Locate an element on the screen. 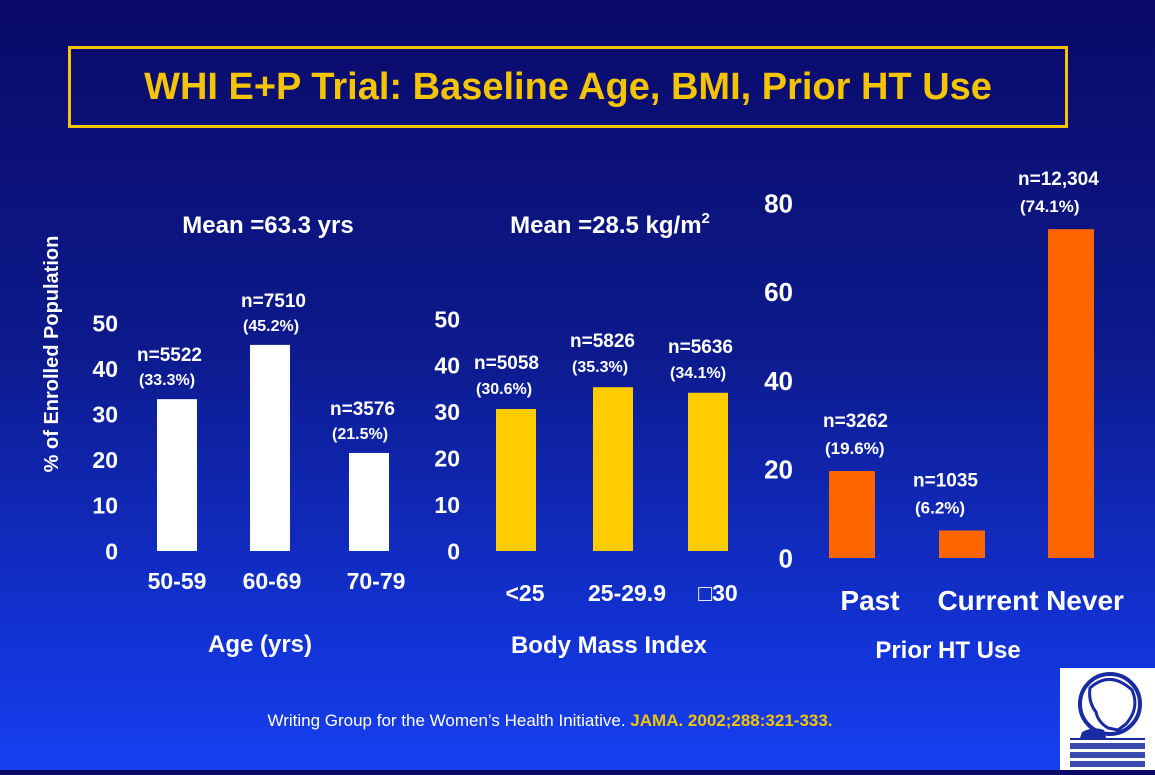 This screenshot has height=775, width=1155. bar-count-label: n=1035 is located at coordinates (945, 480).